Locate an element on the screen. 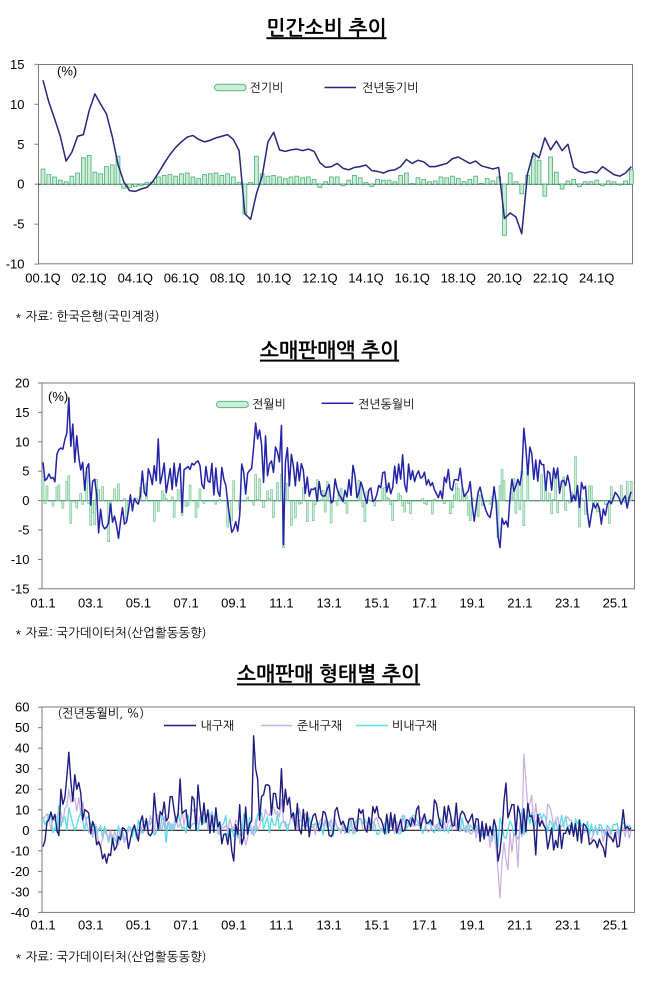 The height and width of the screenshot is (988, 650). svg-text: 20.1Q is located at coordinates (504, 278).